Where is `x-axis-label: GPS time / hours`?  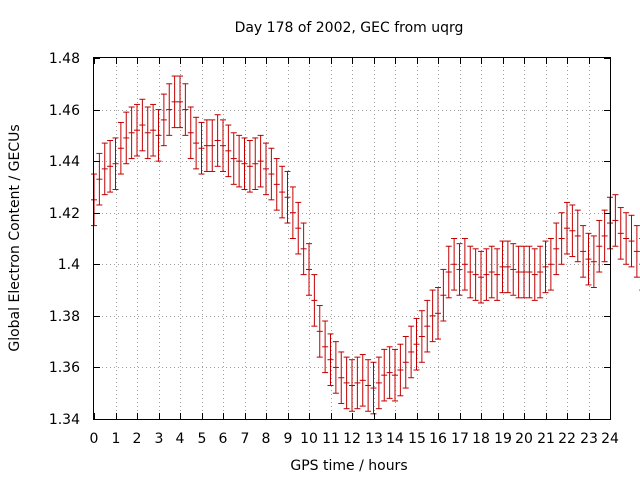 x-axis-label: GPS time / hours is located at coordinates (348, 466).